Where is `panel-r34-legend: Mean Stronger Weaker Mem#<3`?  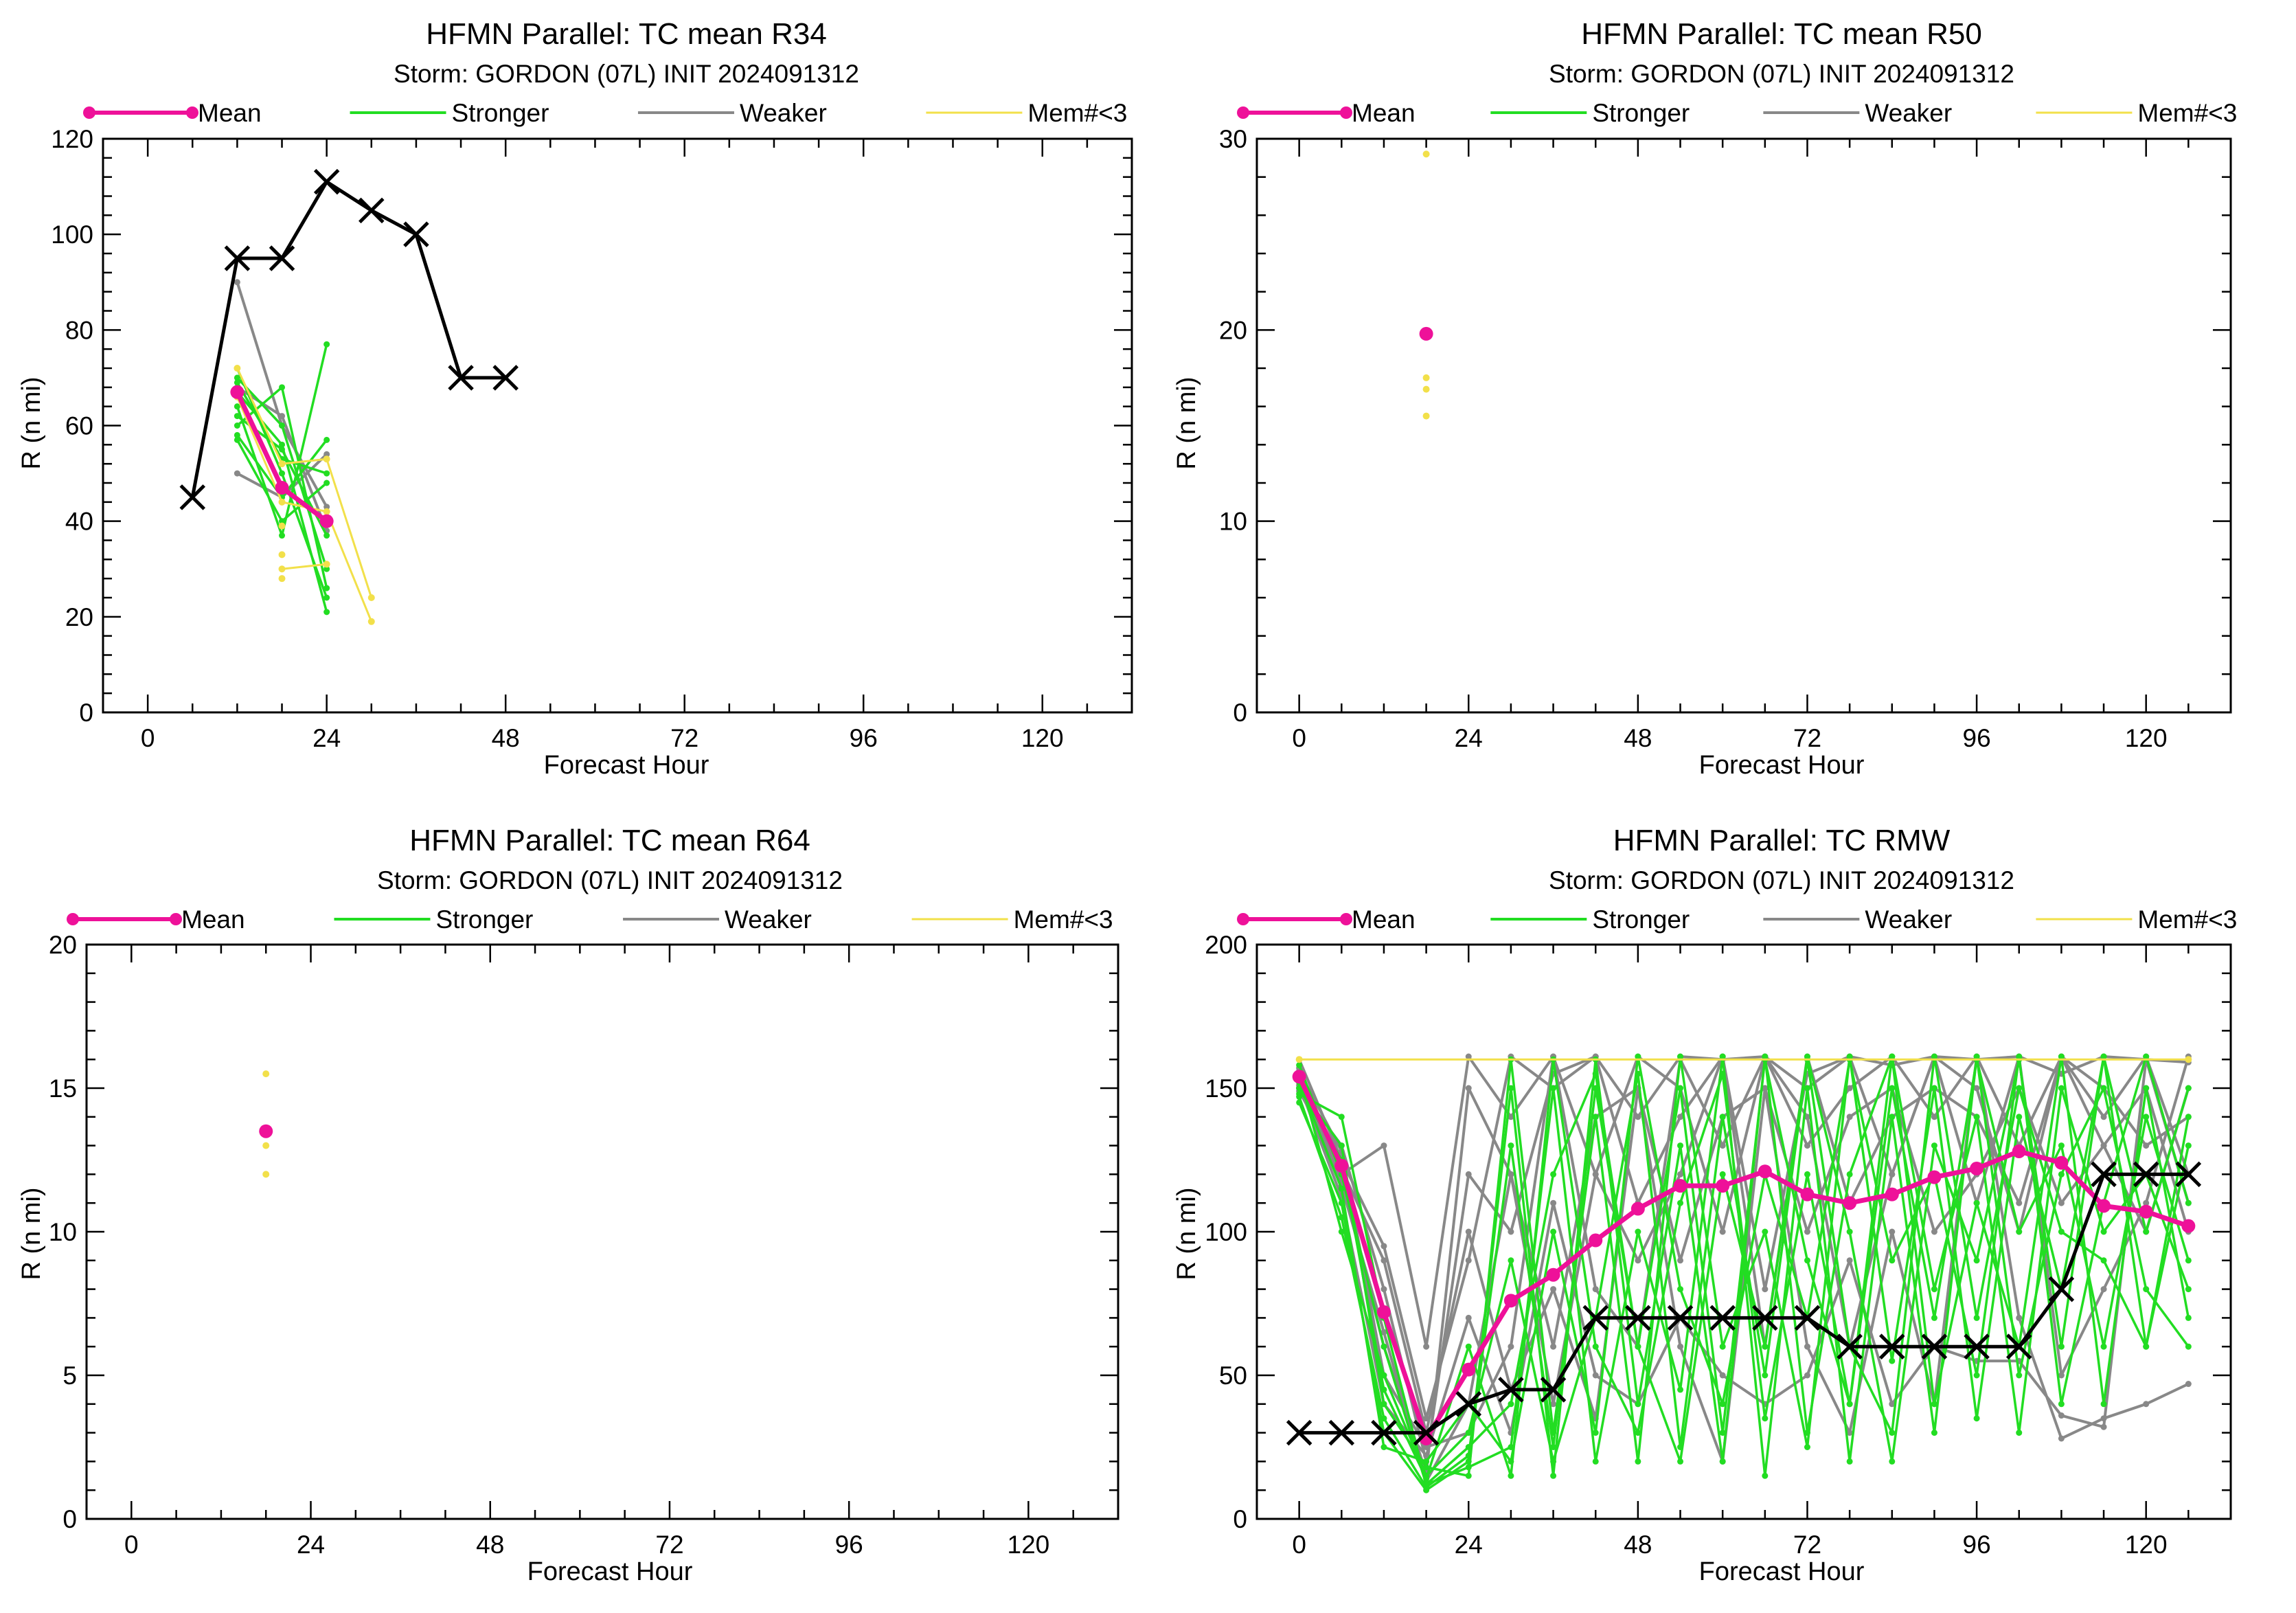
panel-r34-legend: Mean Stronger Weaker Mem#<3 is located at coordinates (605, 113).